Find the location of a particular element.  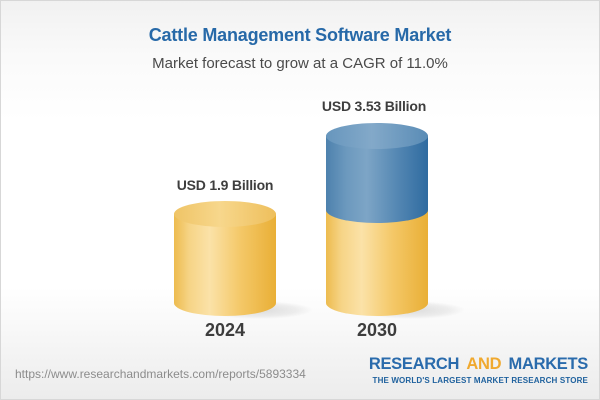

value-label-2024: USD 1.9 Billion is located at coordinates (225, 185).